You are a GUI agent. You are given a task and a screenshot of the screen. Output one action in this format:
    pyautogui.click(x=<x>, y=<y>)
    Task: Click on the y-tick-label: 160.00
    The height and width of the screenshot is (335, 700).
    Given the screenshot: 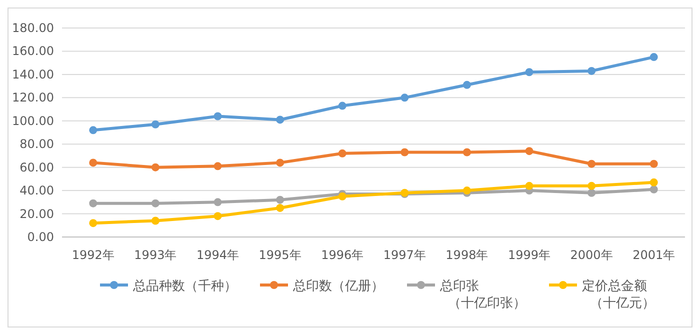 What is the action you would take?
    pyautogui.click(x=33, y=51)
    